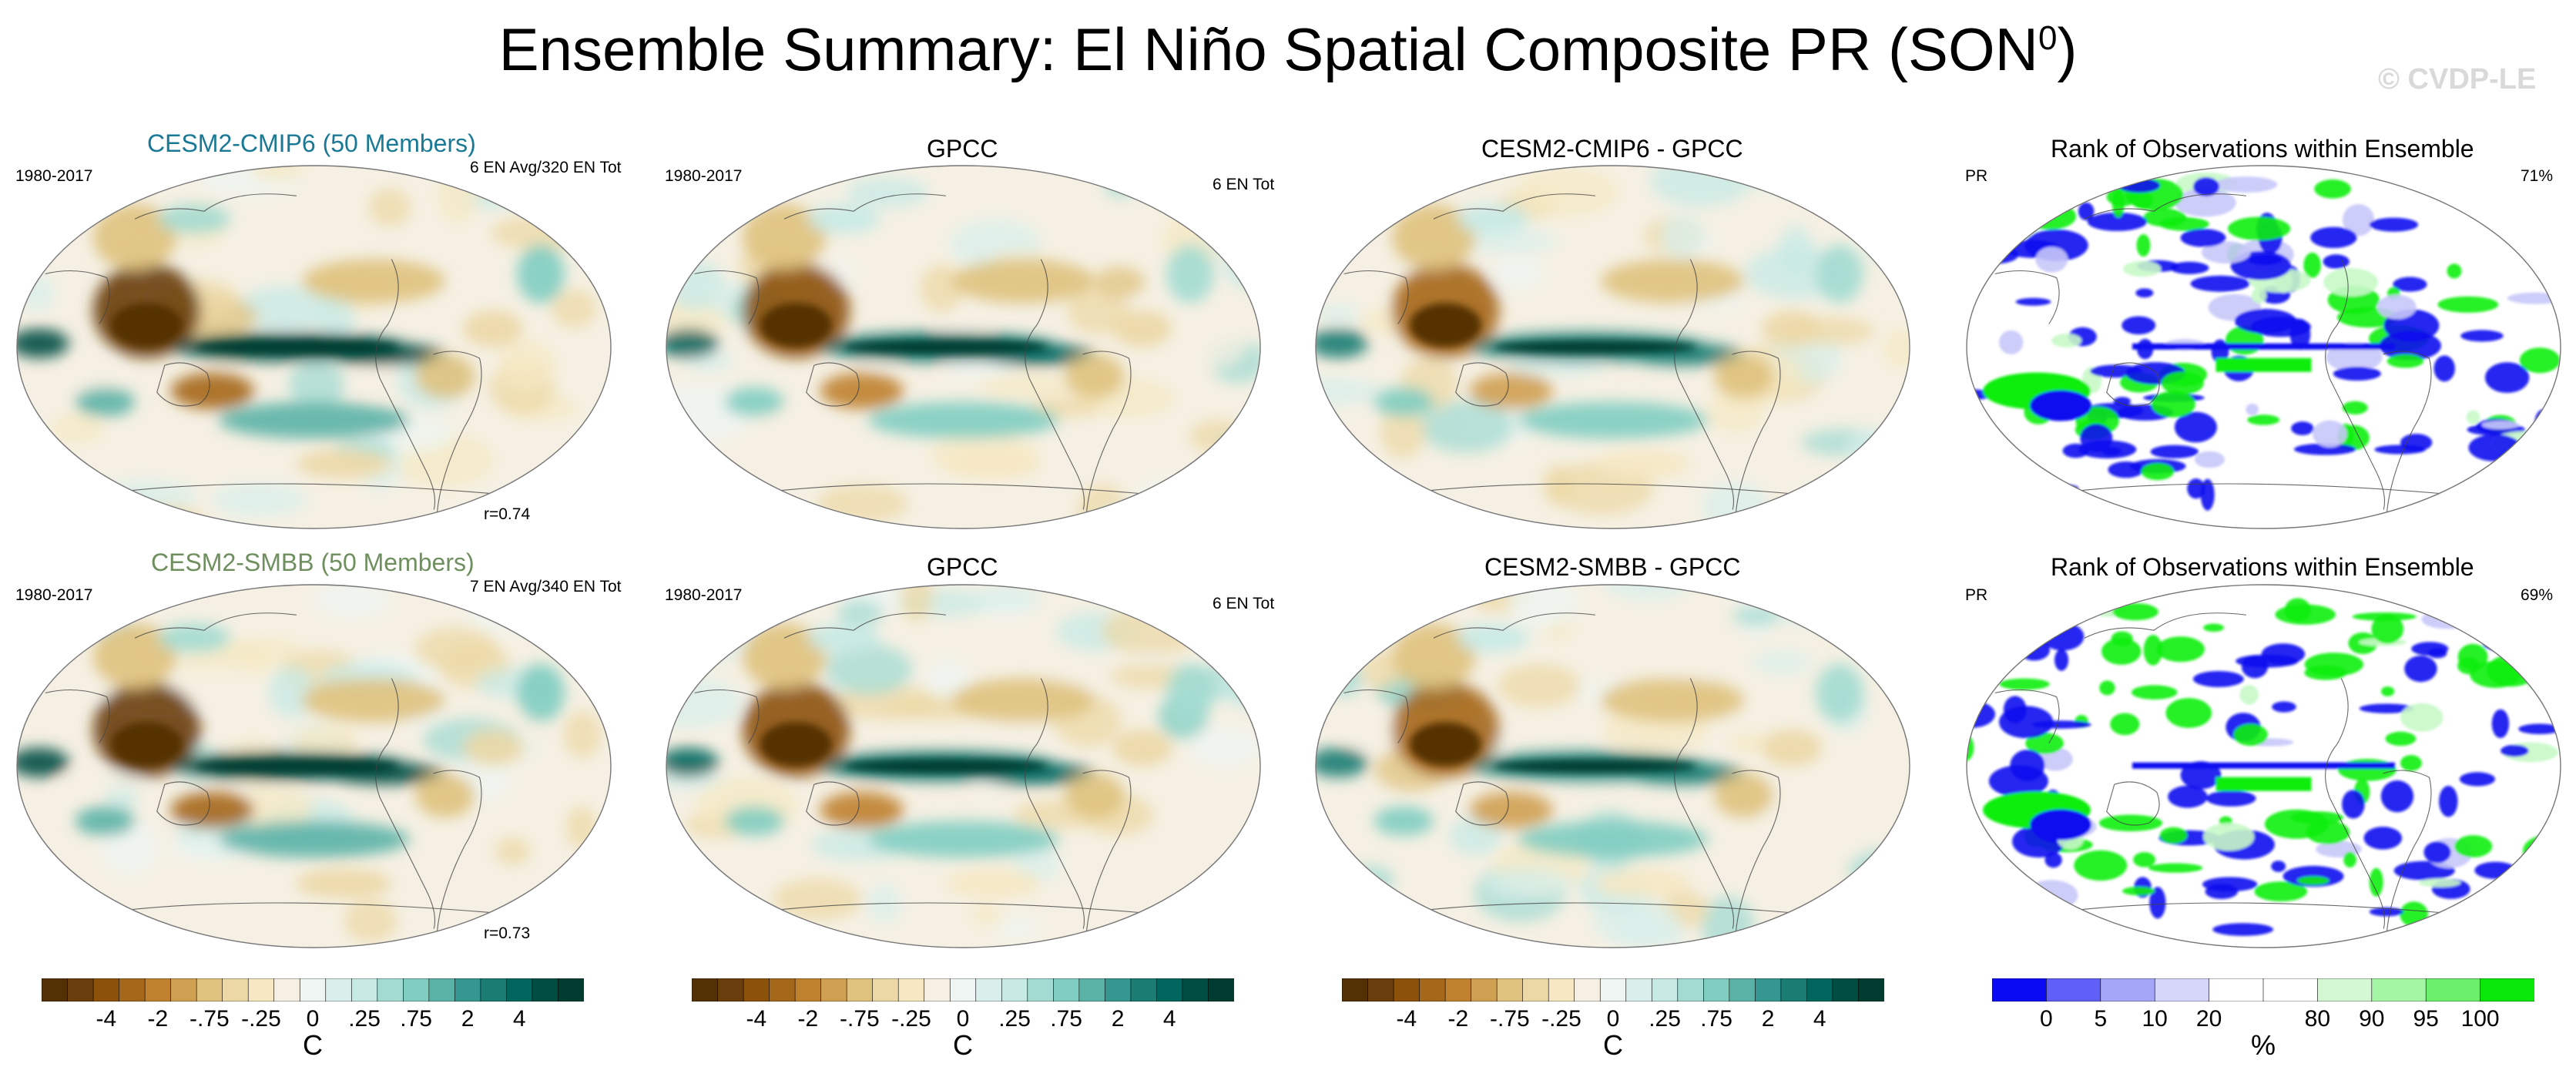 The width and height of the screenshot is (2576, 1077). What do you see at coordinates (313, 562) in the screenshot?
I see `model-title-row2: CESM2-SMBB (50 Members)` at bounding box center [313, 562].